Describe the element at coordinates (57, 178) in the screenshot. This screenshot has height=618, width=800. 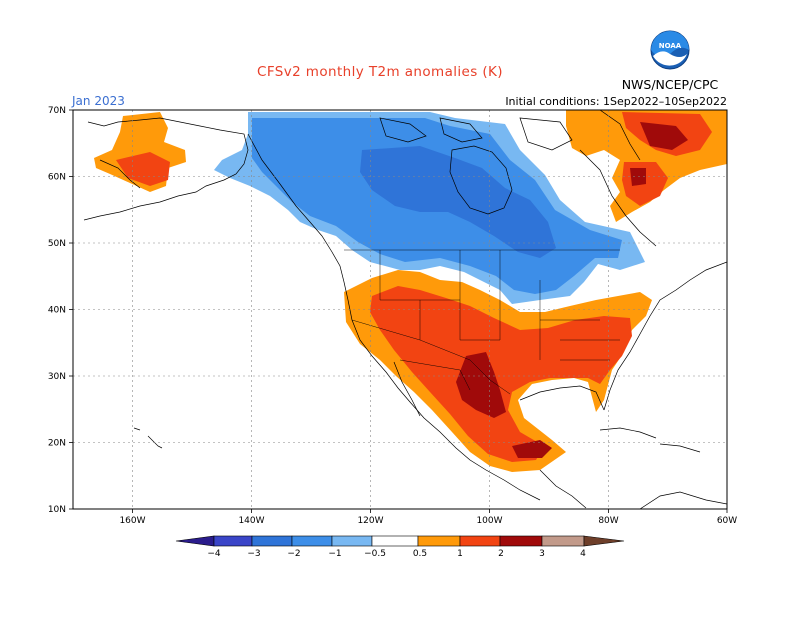
I see `lat-label-60n: 60N` at that location.